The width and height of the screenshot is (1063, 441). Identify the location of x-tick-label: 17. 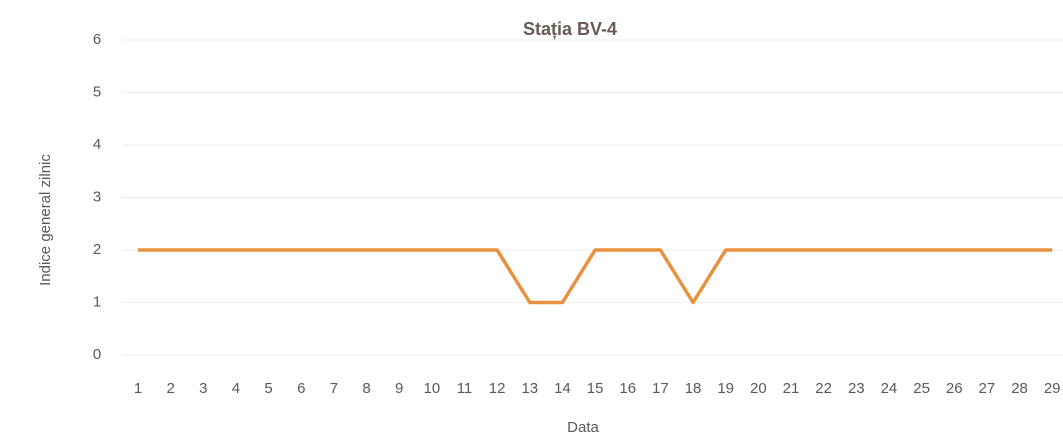
(660, 388).